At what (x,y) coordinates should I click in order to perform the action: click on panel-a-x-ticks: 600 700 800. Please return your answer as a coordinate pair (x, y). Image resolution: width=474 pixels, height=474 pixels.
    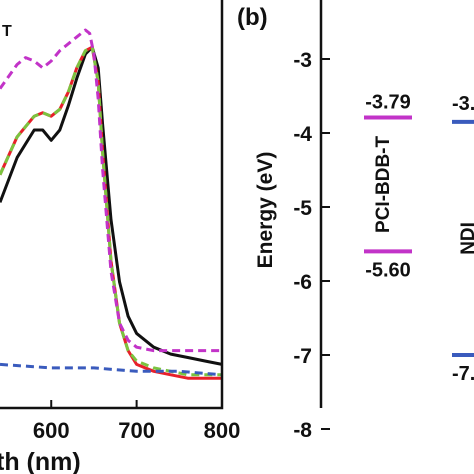
    Looking at the image, I should click on (136, 421).